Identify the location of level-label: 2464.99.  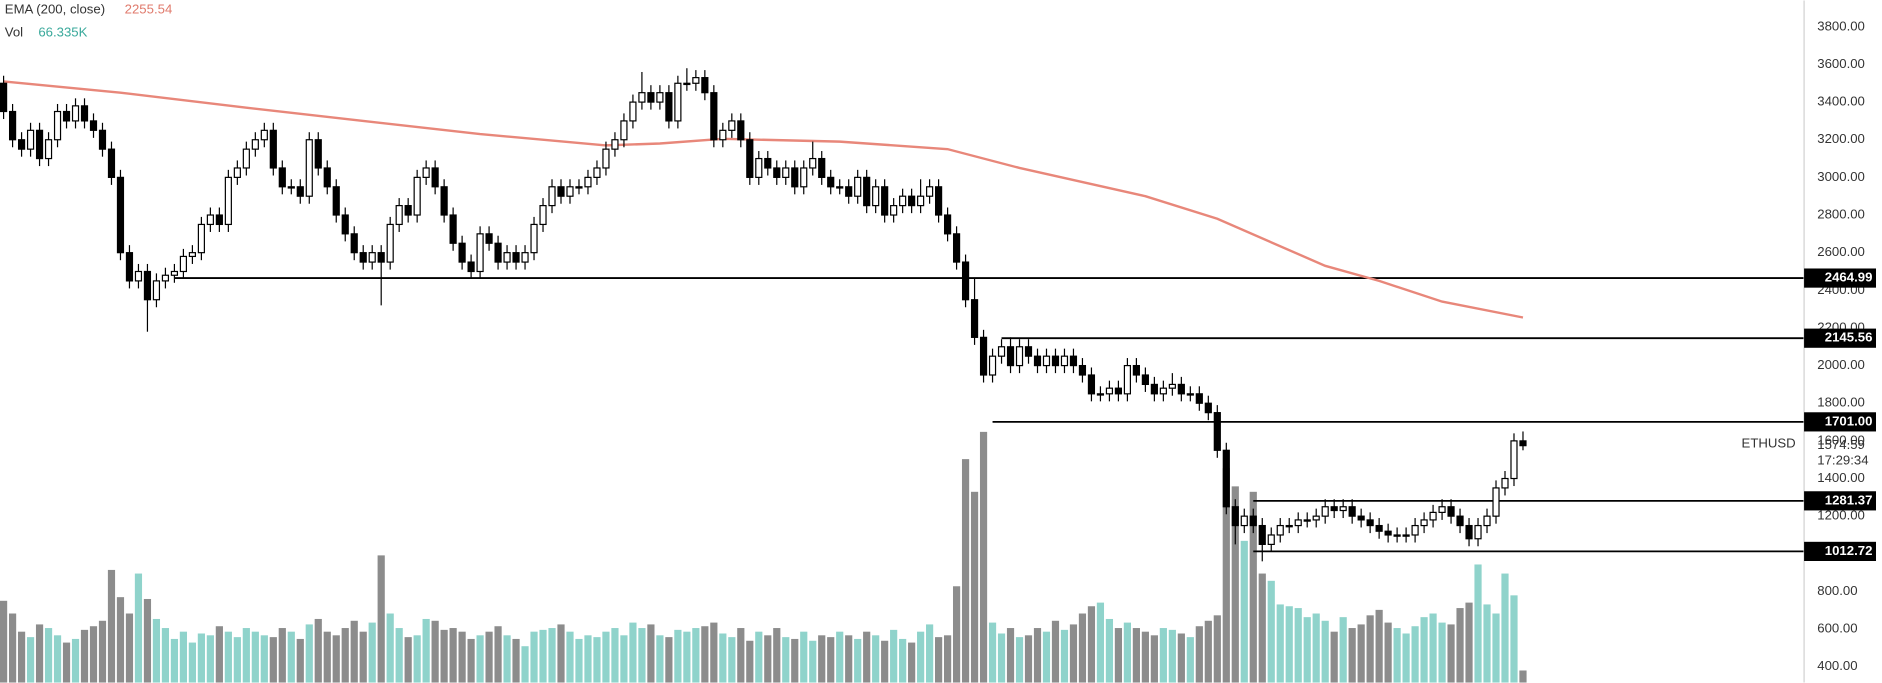
(1849, 277).